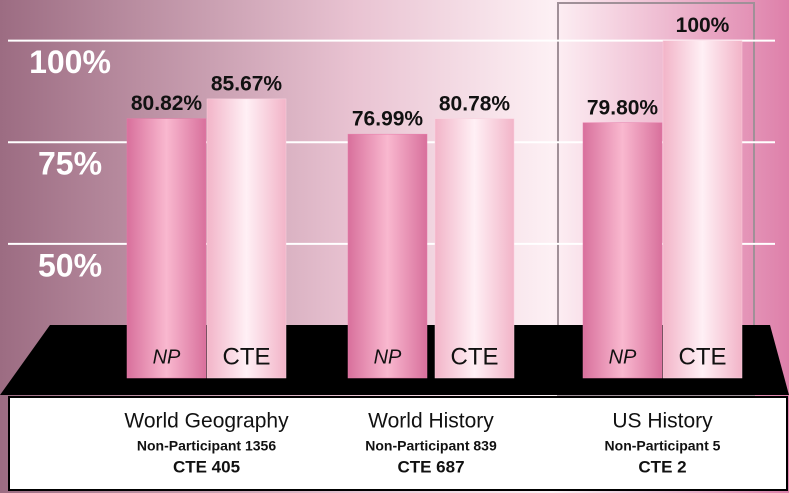  I want to click on value-label: 80.78%, so click(475, 103).